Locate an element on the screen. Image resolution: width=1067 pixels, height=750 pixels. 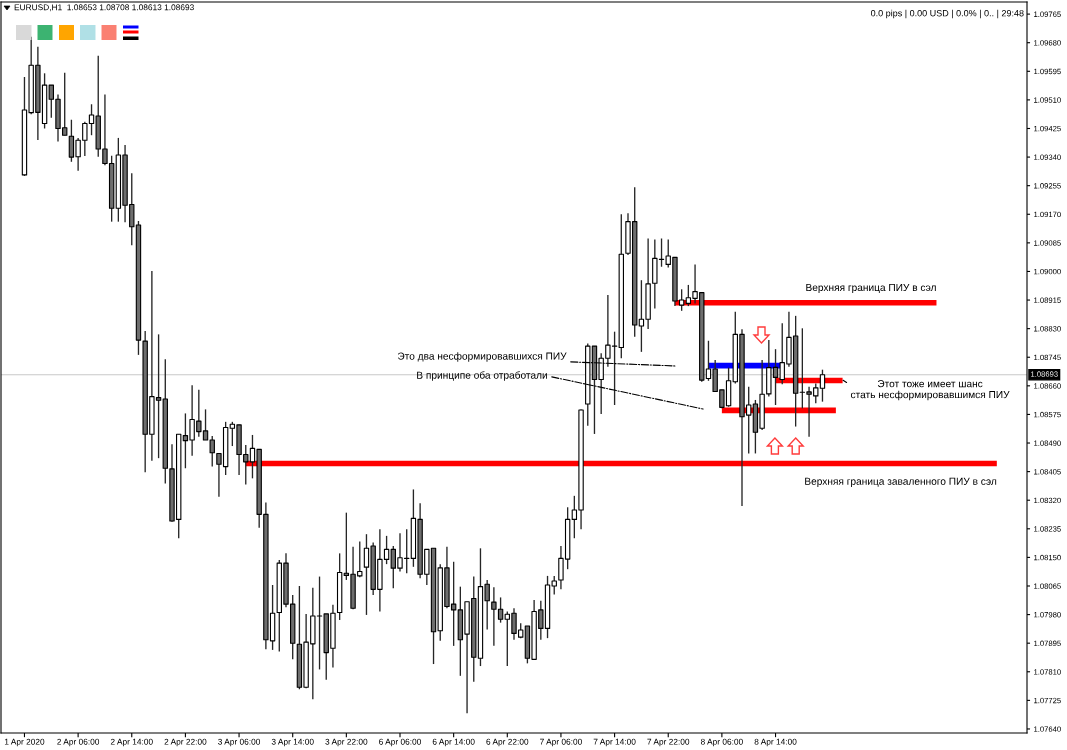
x-tick-label: 2 Apr 14:00 is located at coordinates (131, 742).